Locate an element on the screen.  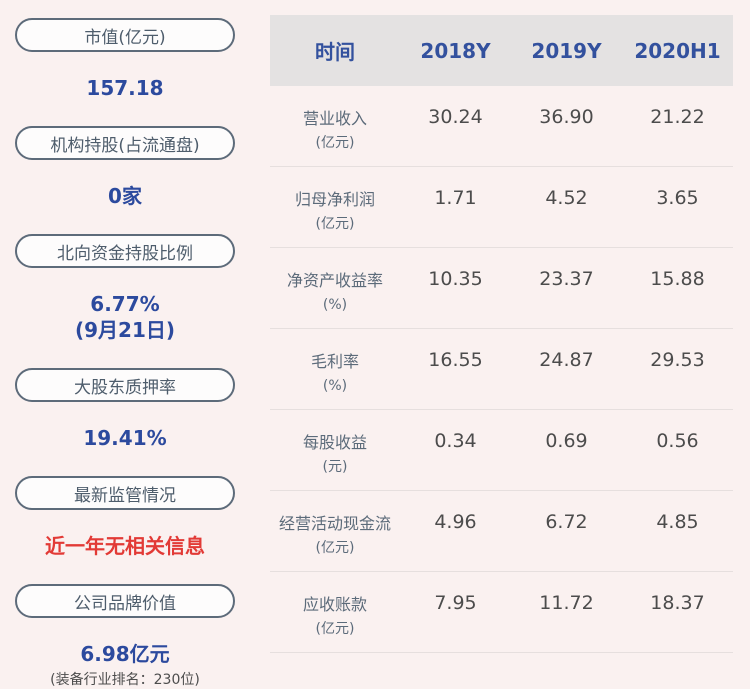
latest-regulation-value: 近一年无相关信息 is located at coordinates (125, 546).